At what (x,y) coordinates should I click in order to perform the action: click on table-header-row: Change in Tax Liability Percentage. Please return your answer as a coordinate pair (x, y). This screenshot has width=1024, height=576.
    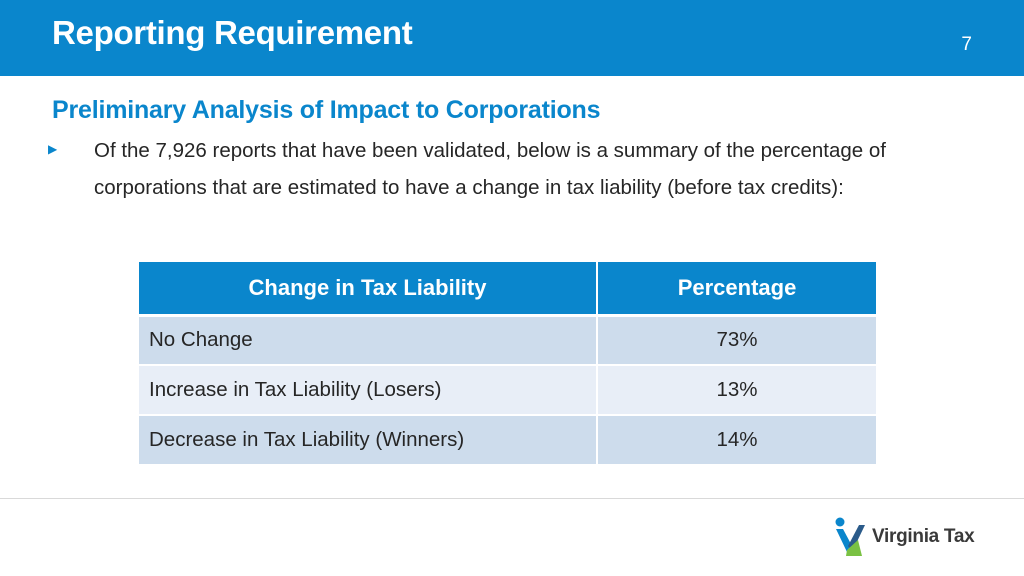
    Looking at the image, I should click on (507, 289).